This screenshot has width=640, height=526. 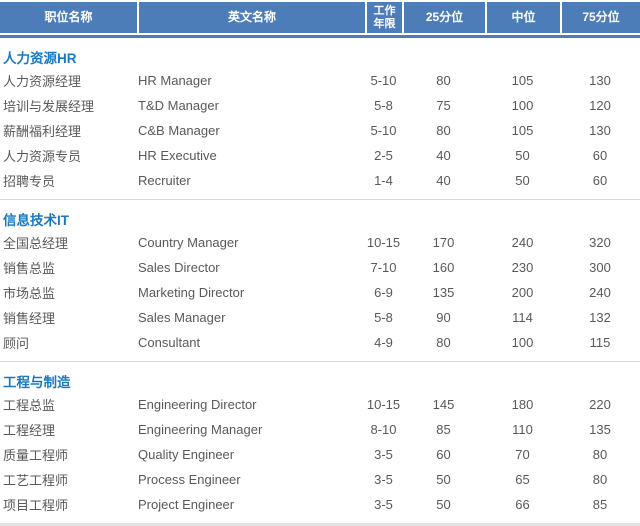 I want to click on position-cell: 薪酬福利经理, so click(x=42, y=131).